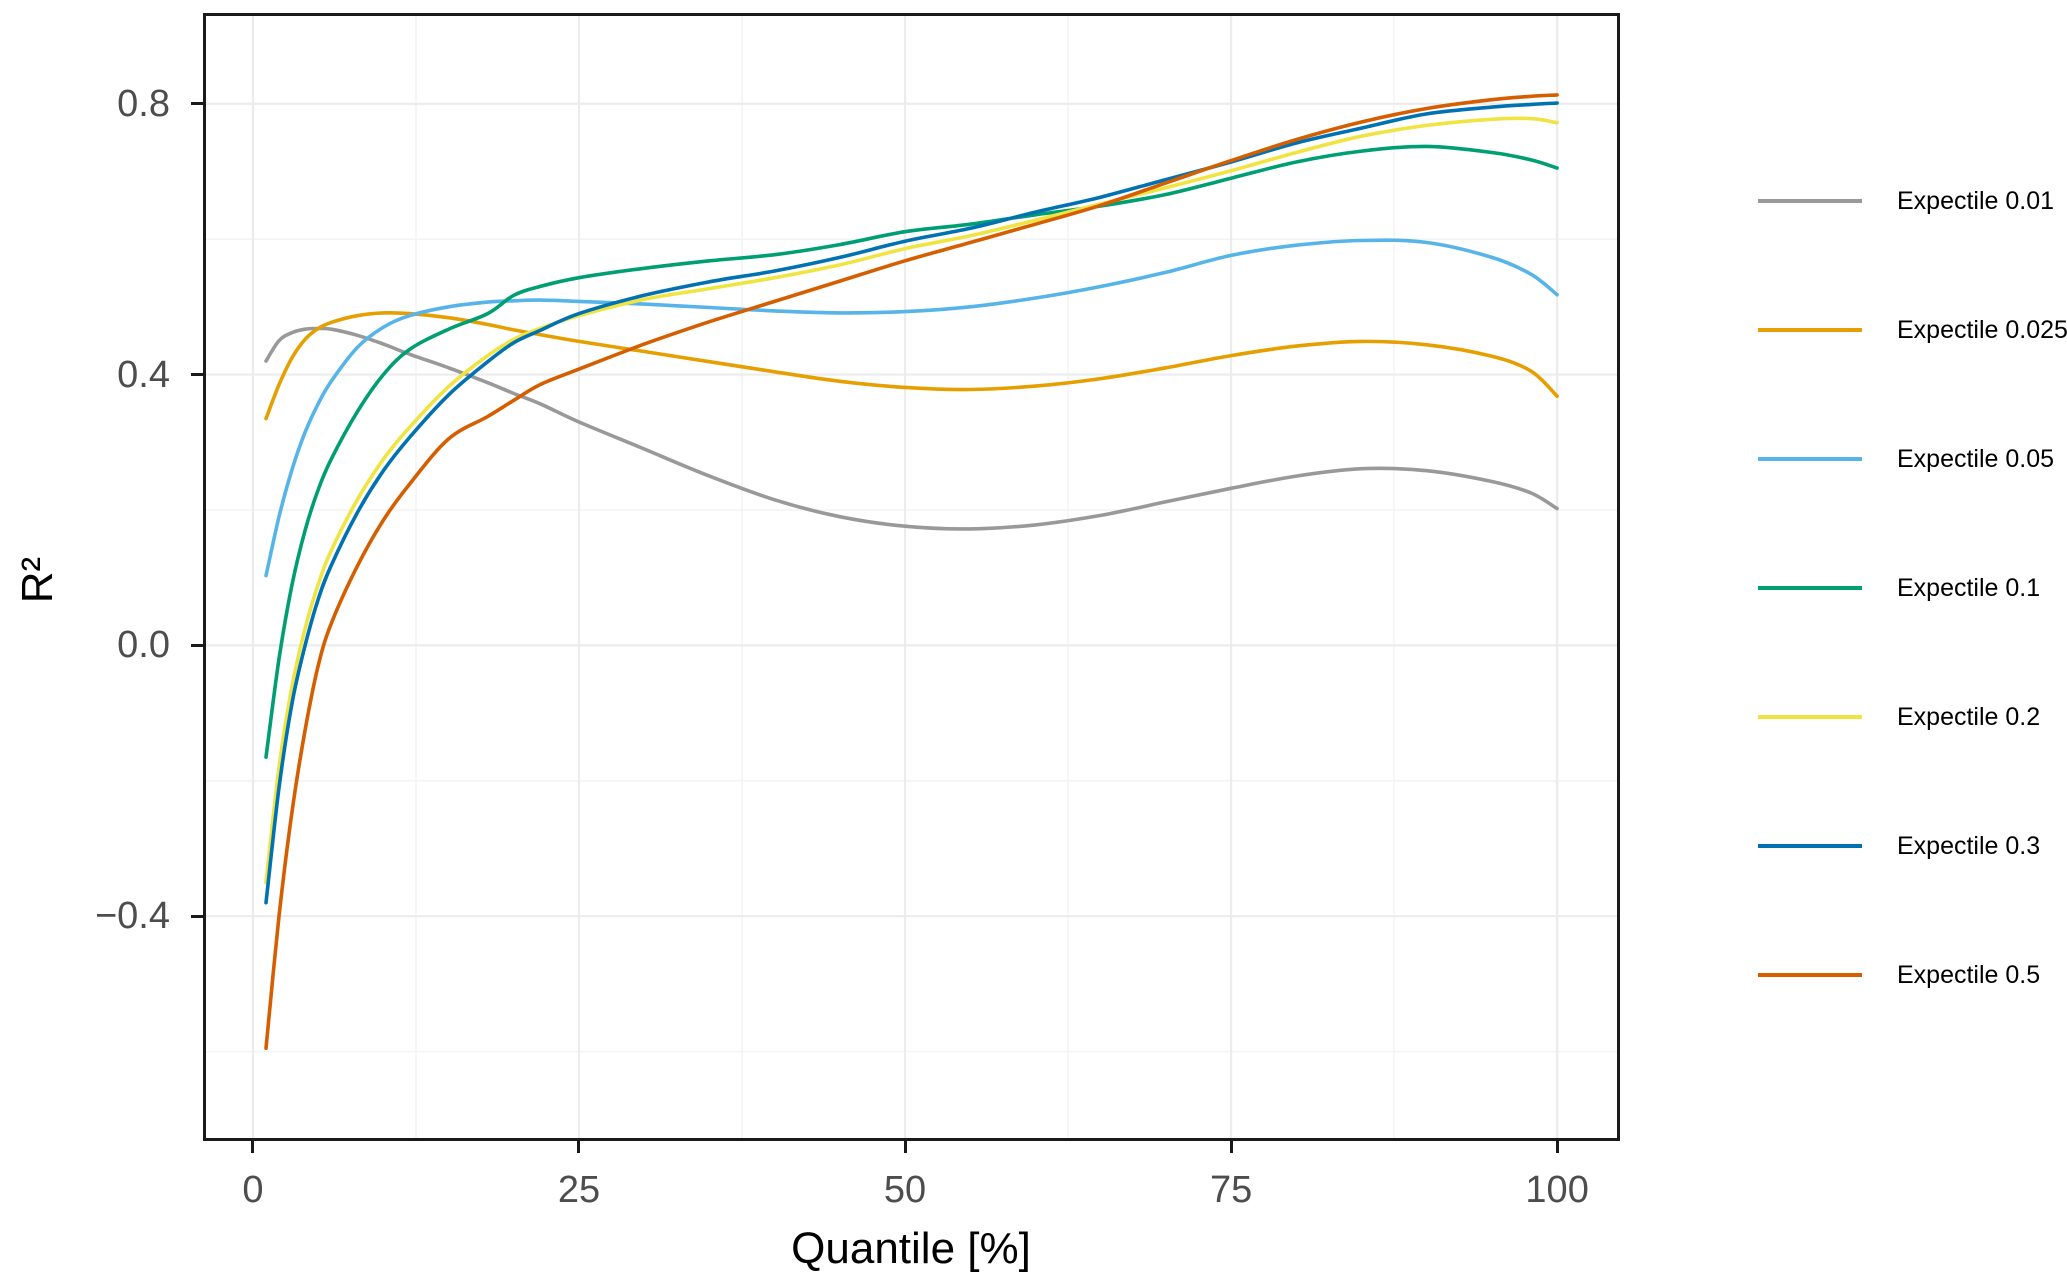  What do you see at coordinates (1969, 716) in the screenshot?
I see `legend-label-expectile-0-2: Expectile 0.2` at bounding box center [1969, 716].